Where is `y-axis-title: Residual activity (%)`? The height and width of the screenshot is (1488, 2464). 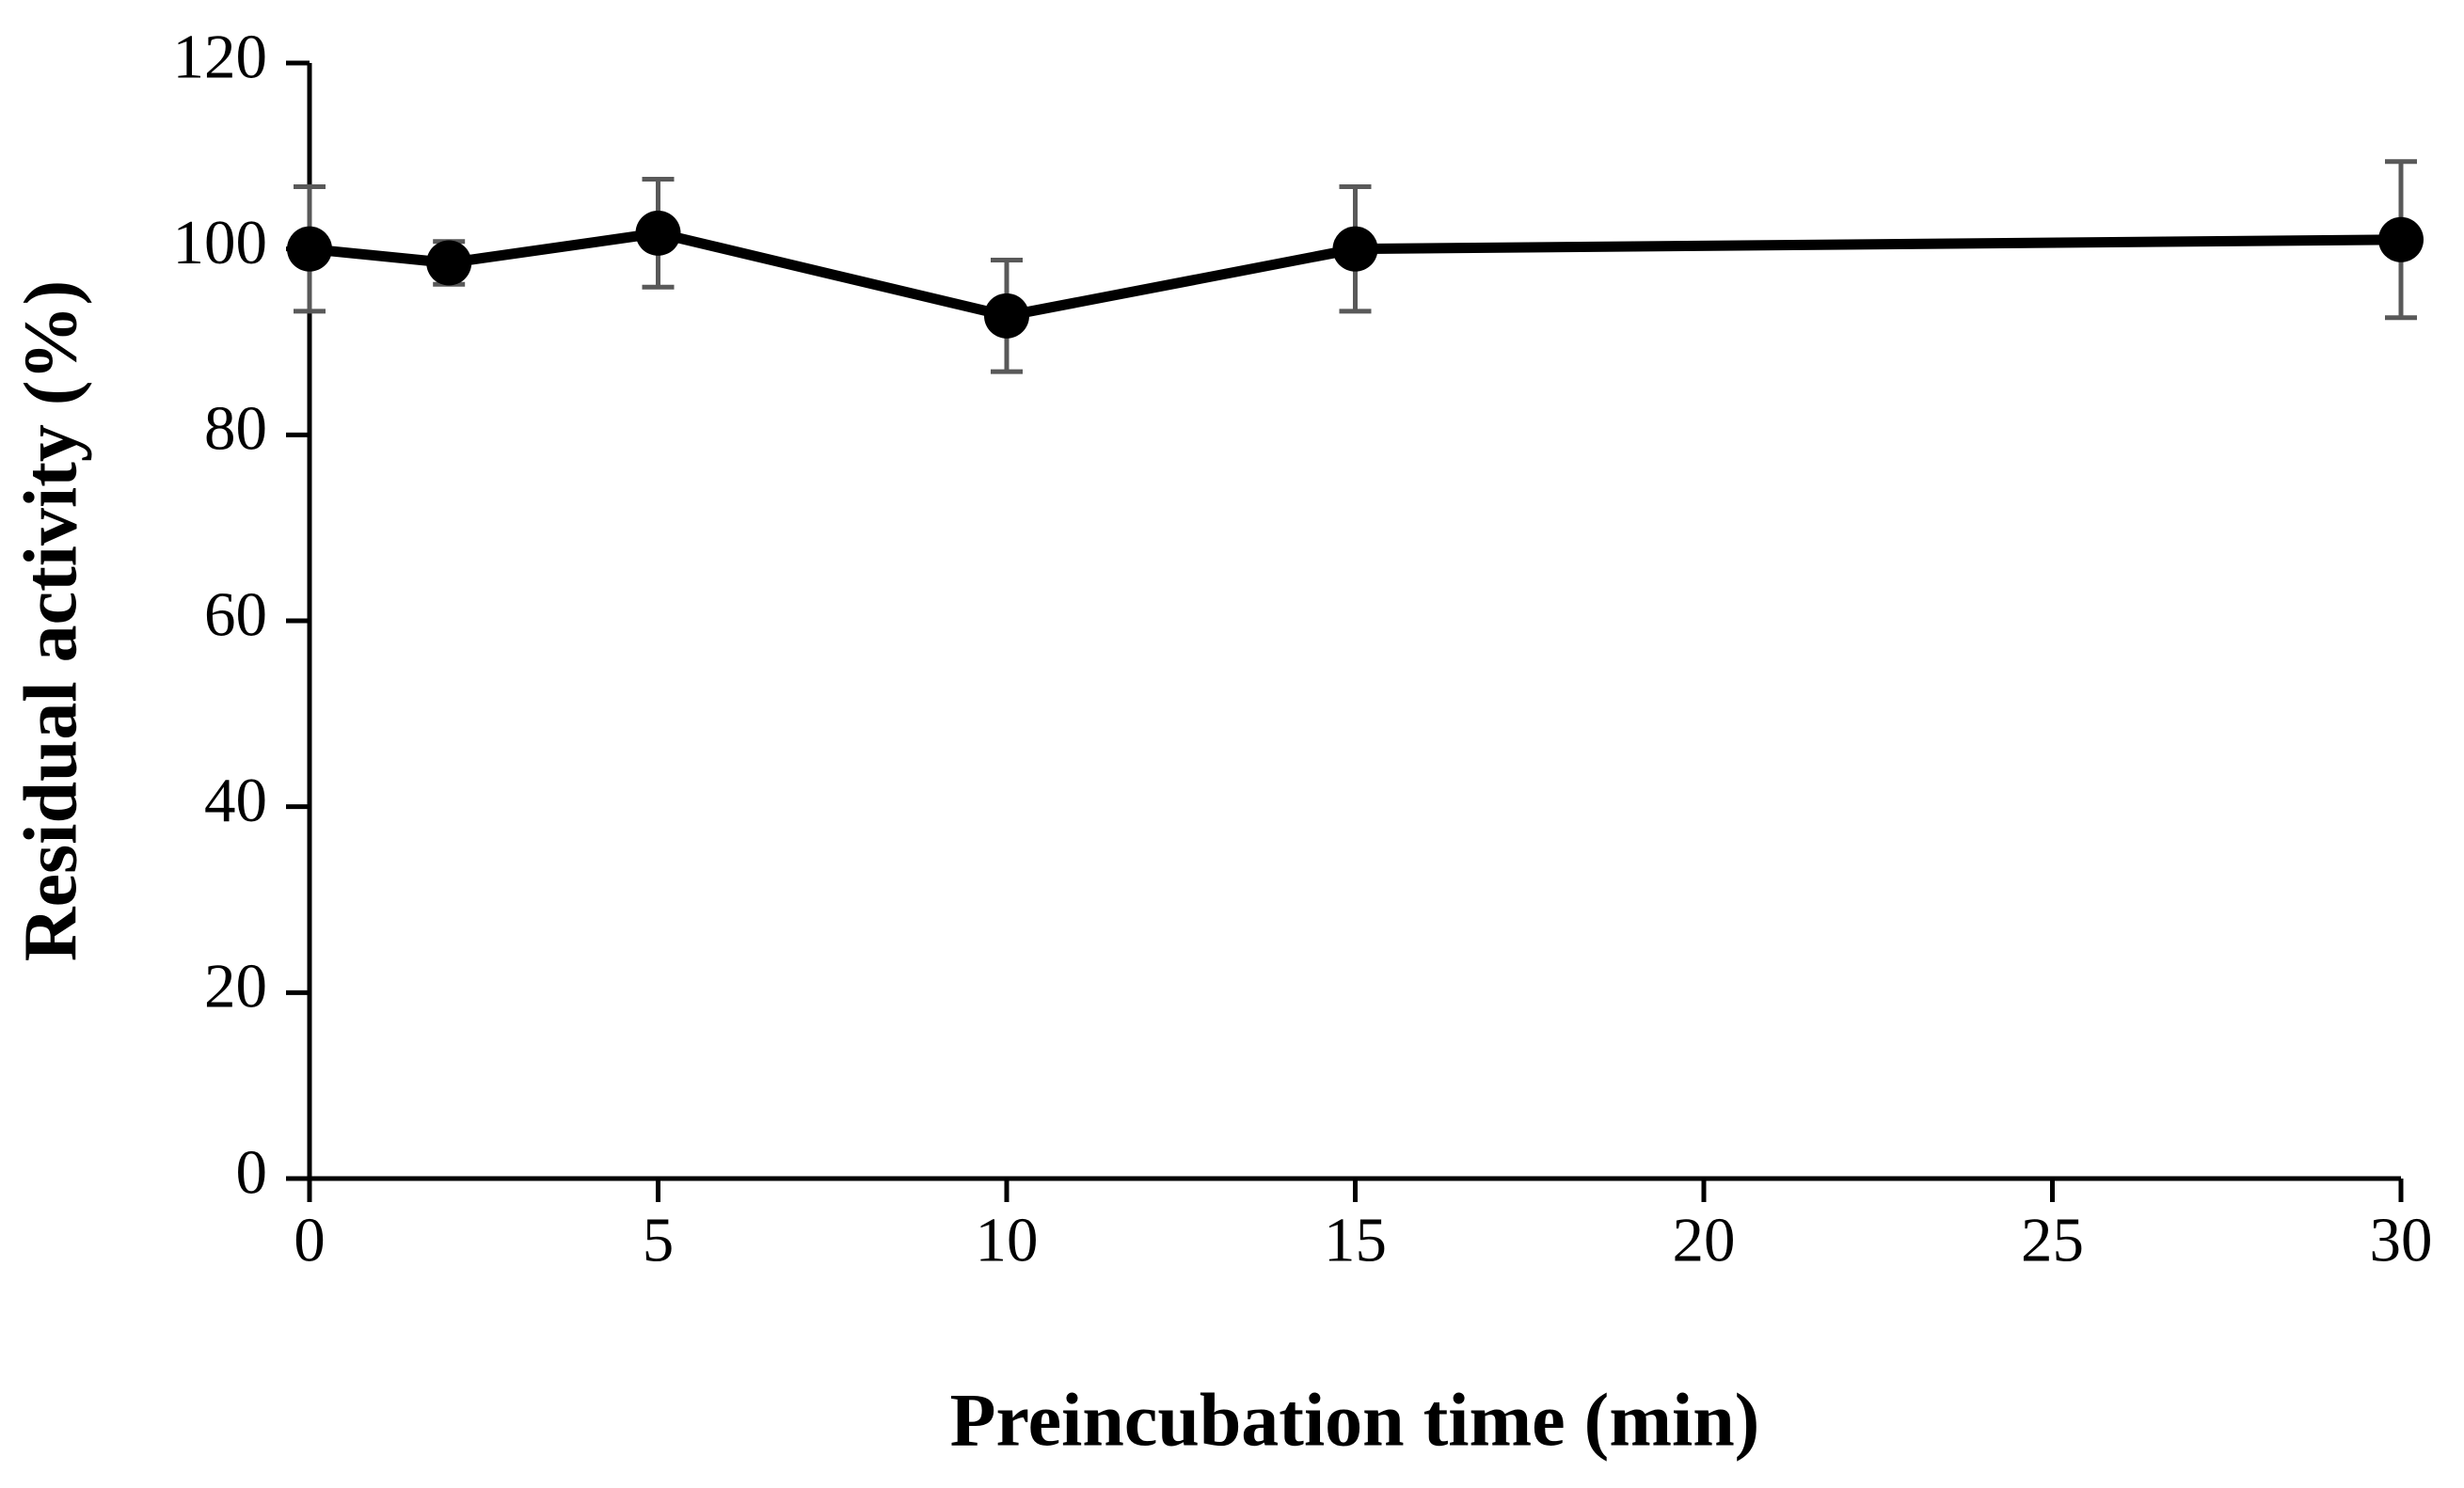
y-axis-title: Residual activity (%) is located at coordinates (50, 620).